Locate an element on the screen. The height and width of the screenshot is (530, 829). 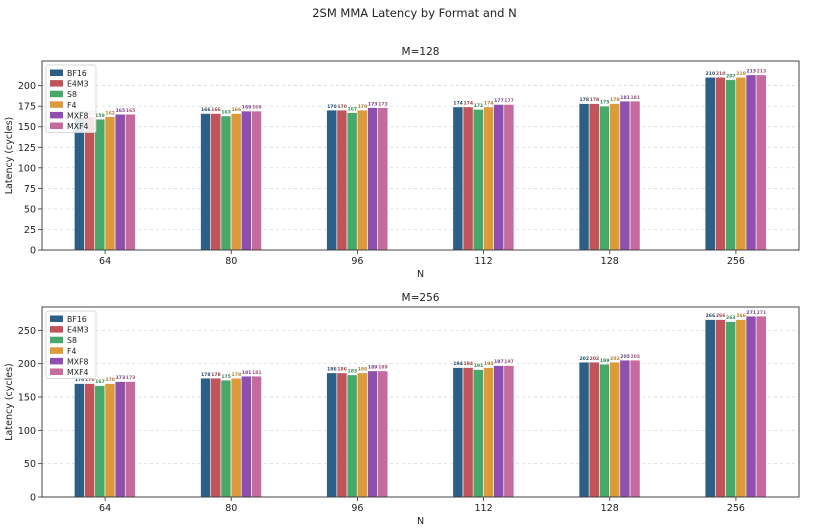
legend-label-s8: S8 is located at coordinates (72, 94).